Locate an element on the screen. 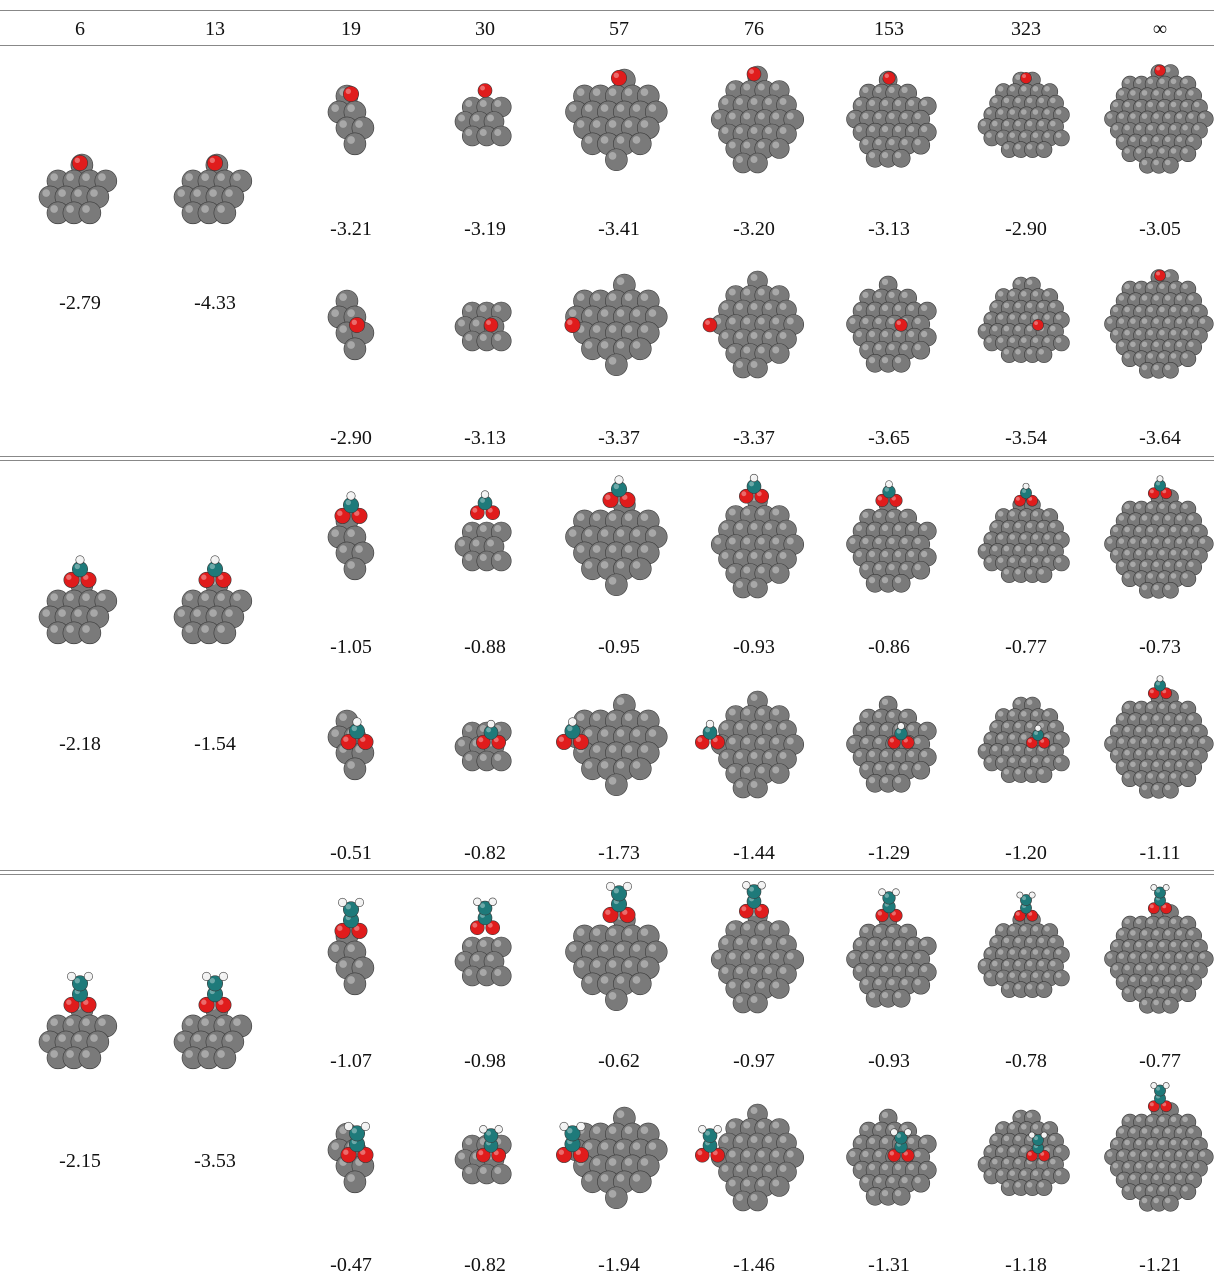 This screenshot has height=1281, width=1214. energy-value: -3.37 is located at coordinates (619, 438).